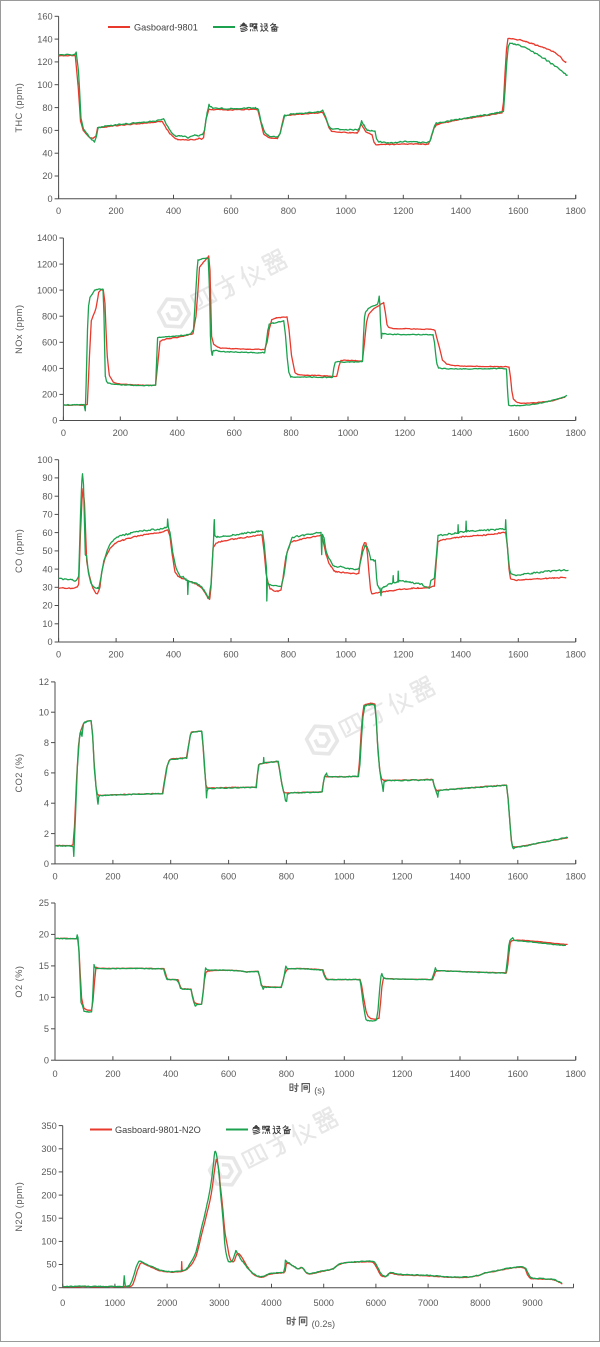  I want to click on svg-text: 9000, so click(532, 1303).